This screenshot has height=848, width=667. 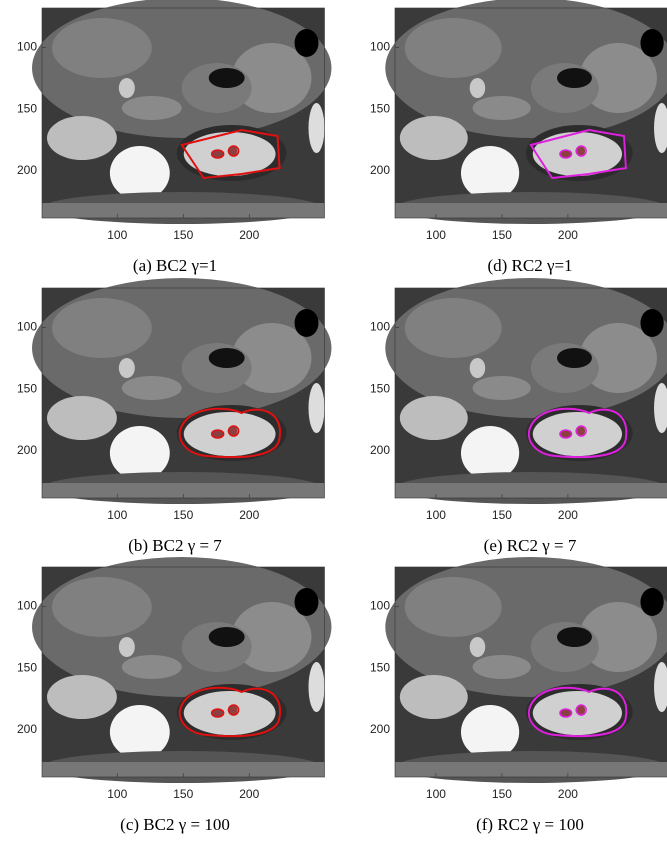 I want to click on caption: (c) BC2 γ = 100, so click(x=175, y=824).